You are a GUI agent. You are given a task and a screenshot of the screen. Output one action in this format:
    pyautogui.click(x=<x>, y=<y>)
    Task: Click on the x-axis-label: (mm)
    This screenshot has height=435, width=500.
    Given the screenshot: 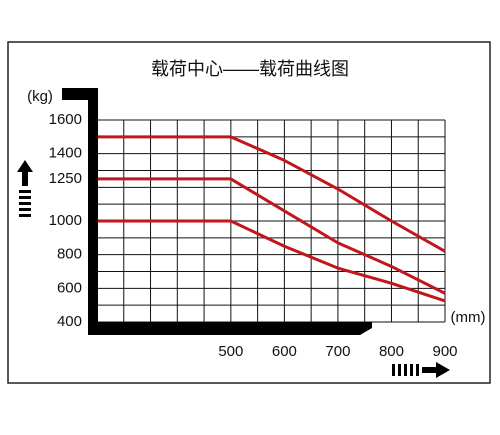 What is the action you would take?
    pyautogui.click(x=468, y=317)
    